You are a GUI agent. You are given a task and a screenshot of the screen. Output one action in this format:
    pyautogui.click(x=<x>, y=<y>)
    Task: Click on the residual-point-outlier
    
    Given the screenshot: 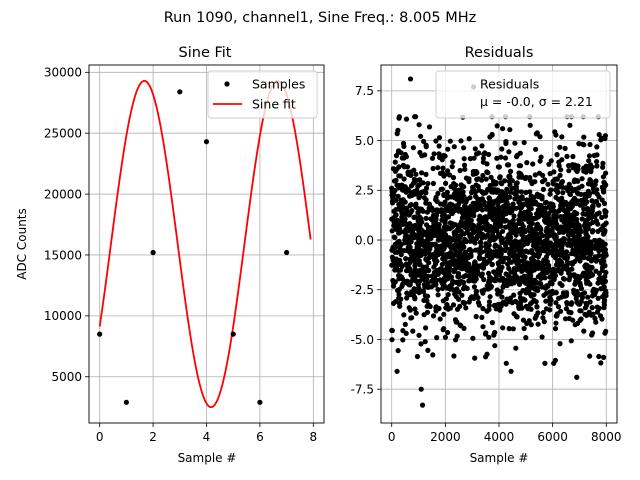 What is the action you would take?
    pyautogui.click(x=511, y=371)
    